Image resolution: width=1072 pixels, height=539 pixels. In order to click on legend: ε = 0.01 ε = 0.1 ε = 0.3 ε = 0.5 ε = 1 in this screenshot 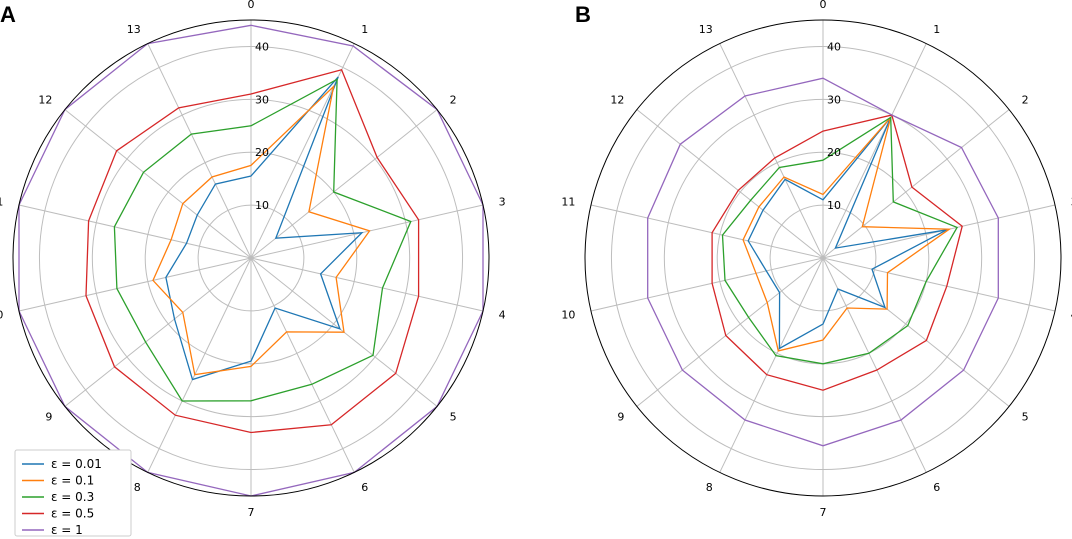, I will do `click(73, 493)`.